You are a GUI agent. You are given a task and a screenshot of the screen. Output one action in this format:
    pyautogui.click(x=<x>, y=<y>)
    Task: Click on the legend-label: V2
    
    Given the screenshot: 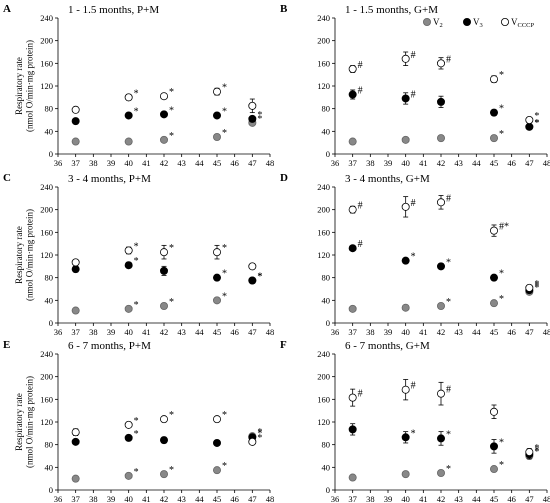 What is the action you would take?
    pyautogui.click(x=438, y=23)
    